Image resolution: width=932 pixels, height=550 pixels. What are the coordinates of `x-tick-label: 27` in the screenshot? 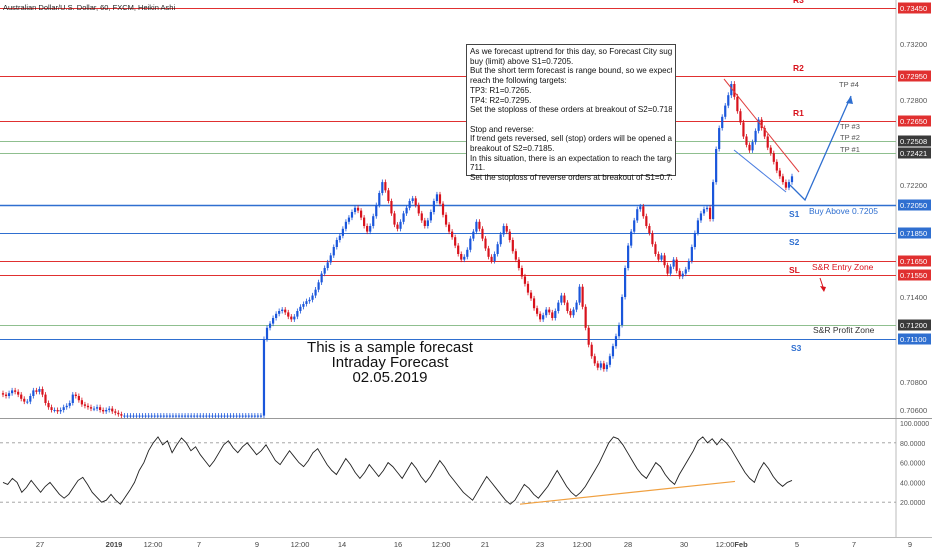 It's located at (40, 544).